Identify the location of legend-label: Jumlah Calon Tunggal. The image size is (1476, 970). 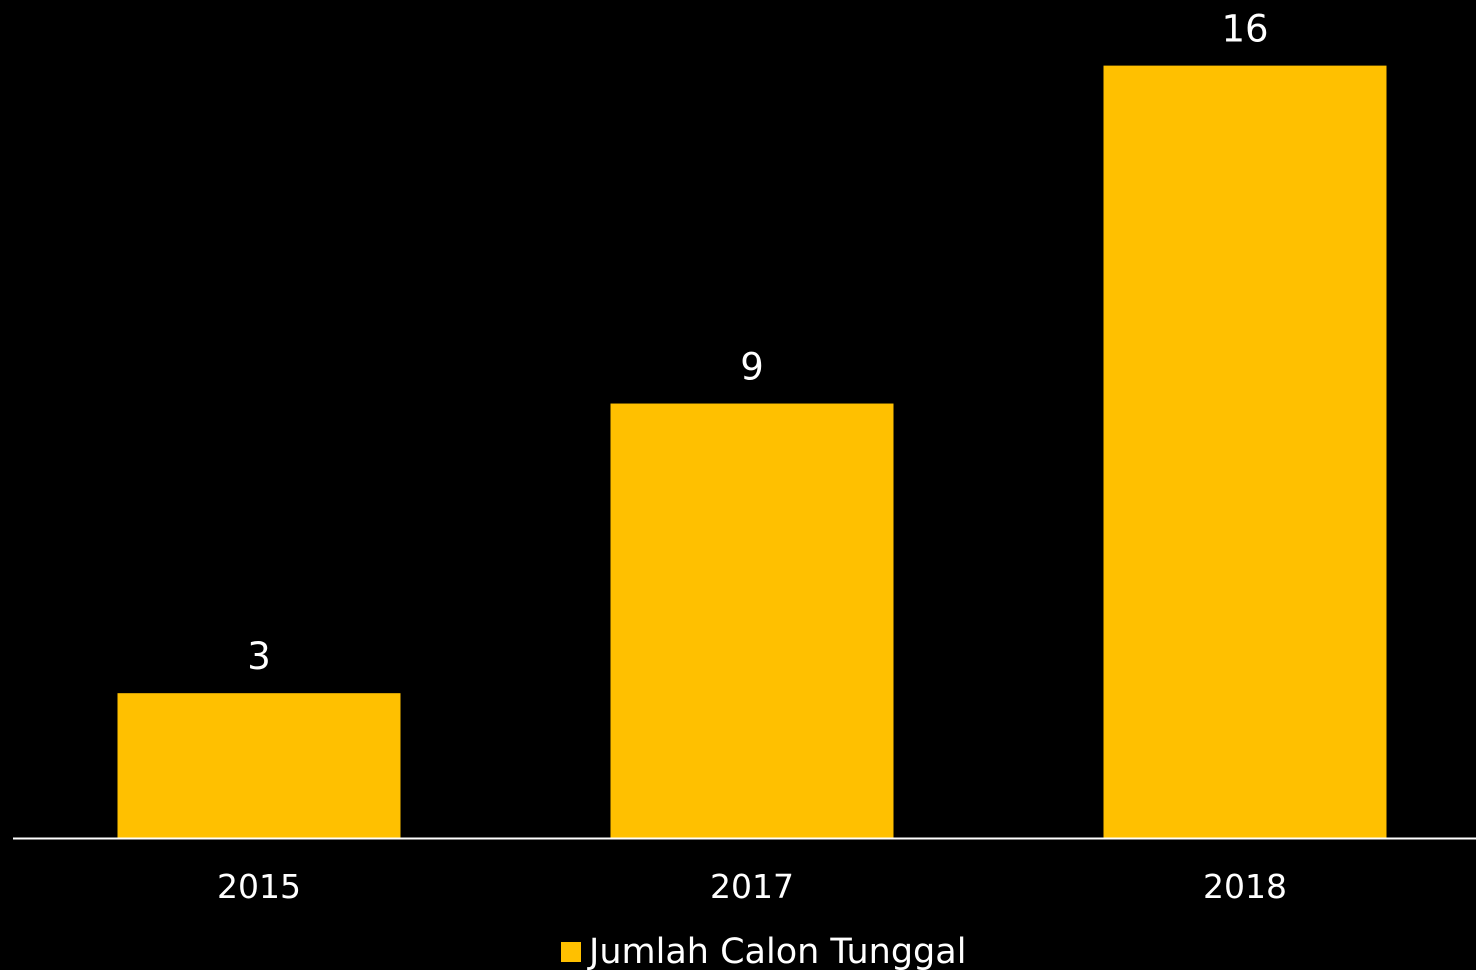
(776, 951).